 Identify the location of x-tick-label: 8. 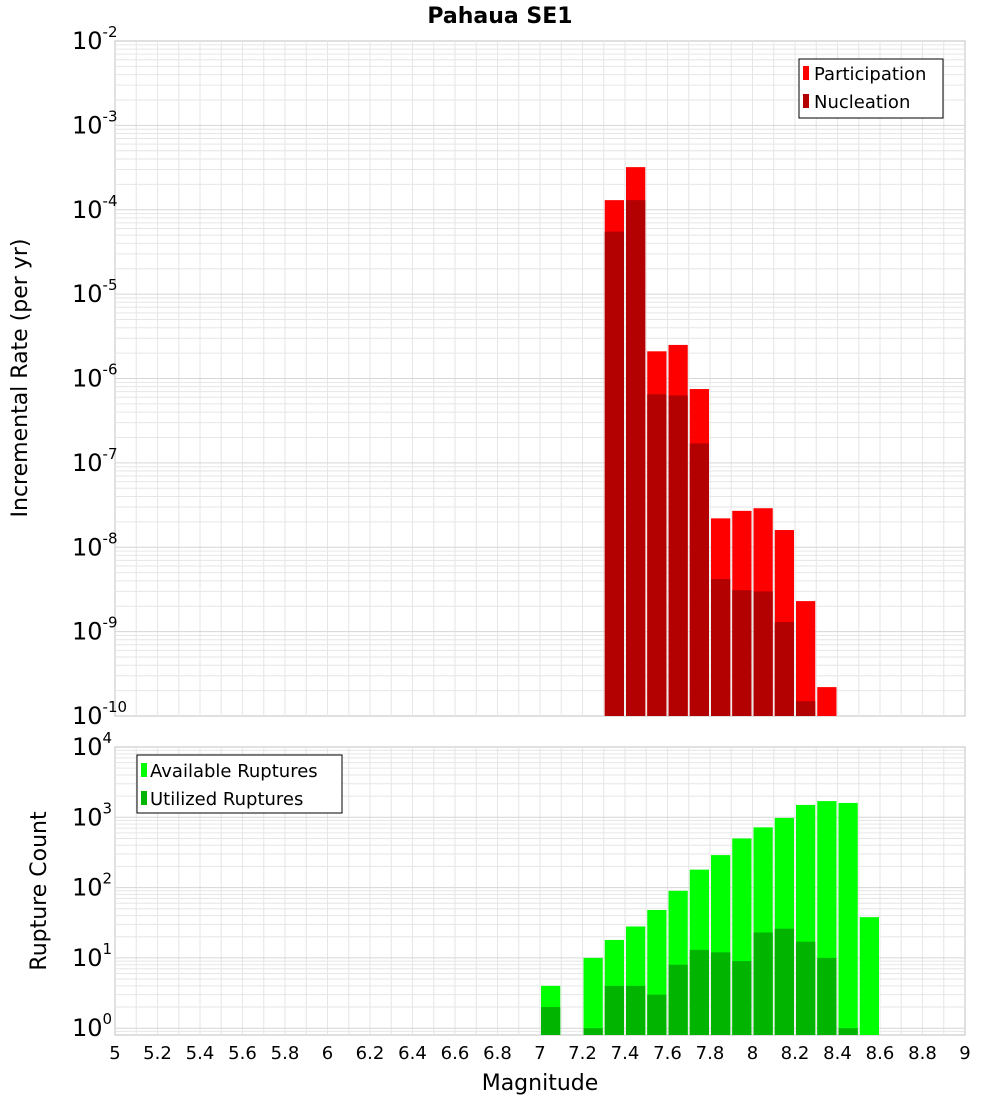
(752, 1053).